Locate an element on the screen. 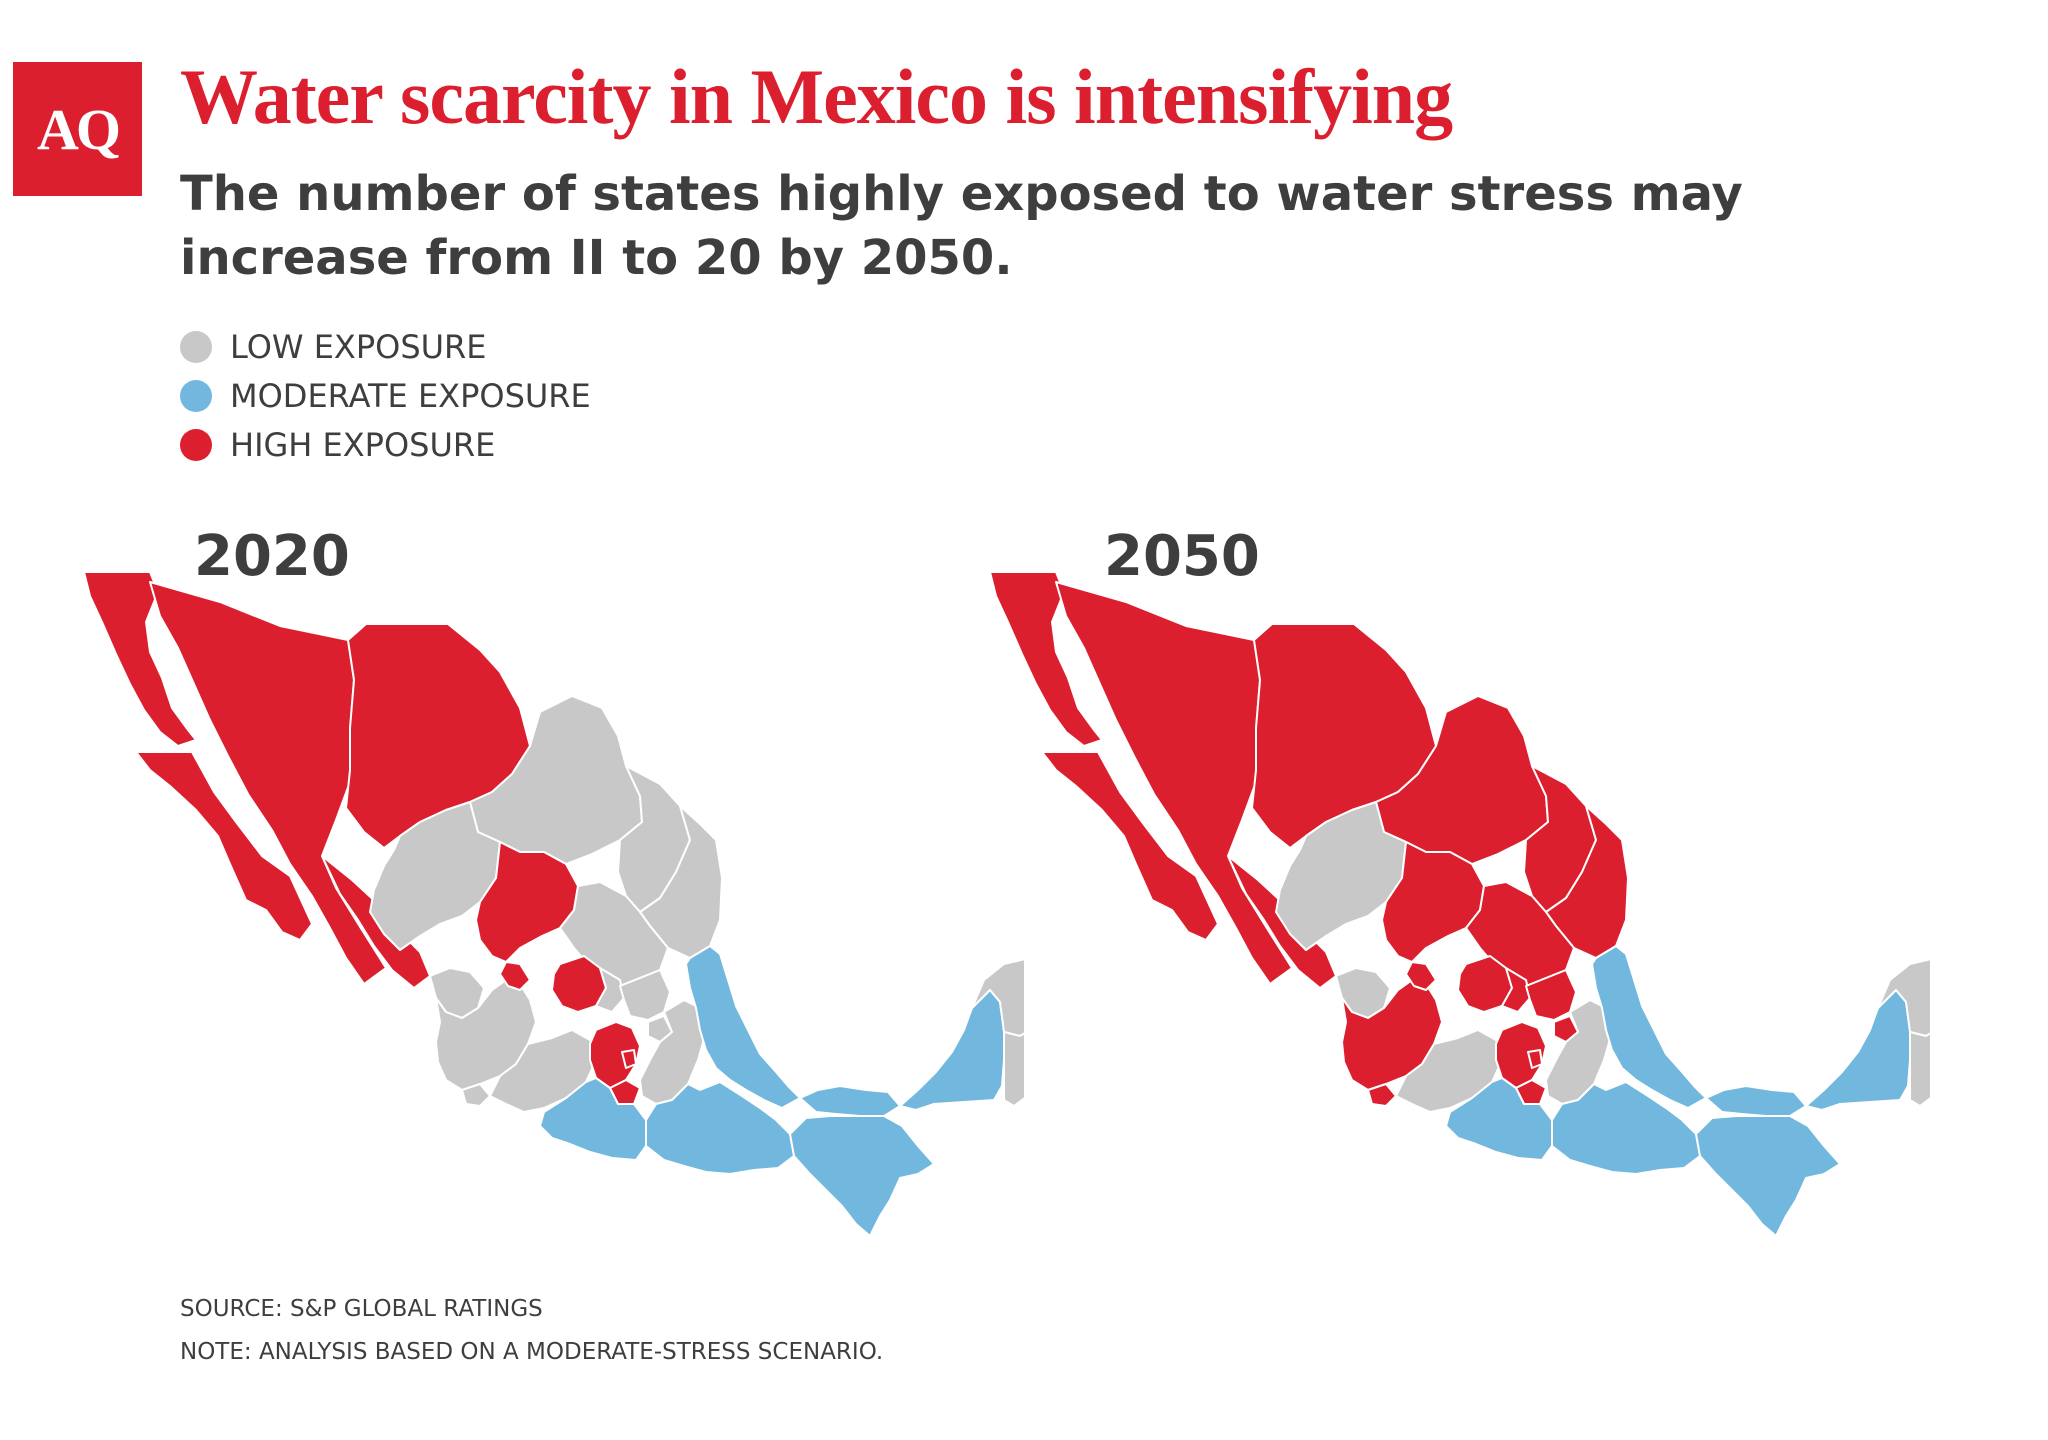 This screenshot has width=2048, height=1440. aq-logo: AQ is located at coordinates (77, 129).